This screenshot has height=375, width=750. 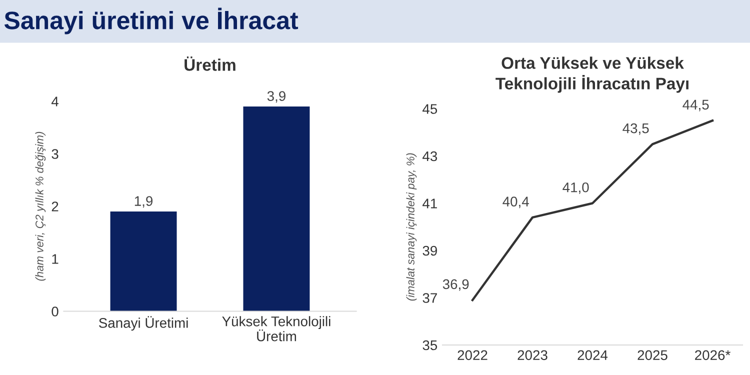 What do you see at coordinates (430, 109) in the screenshot?
I see `y-tick-label: 45` at bounding box center [430, 109].